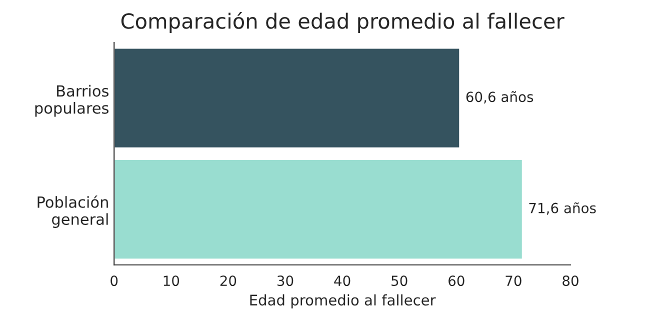 This screenshot has width=652, height=327. Describe the element at coordinates (562, 208) in the screenshot. I see `data-label: 71,6 años` at that location.